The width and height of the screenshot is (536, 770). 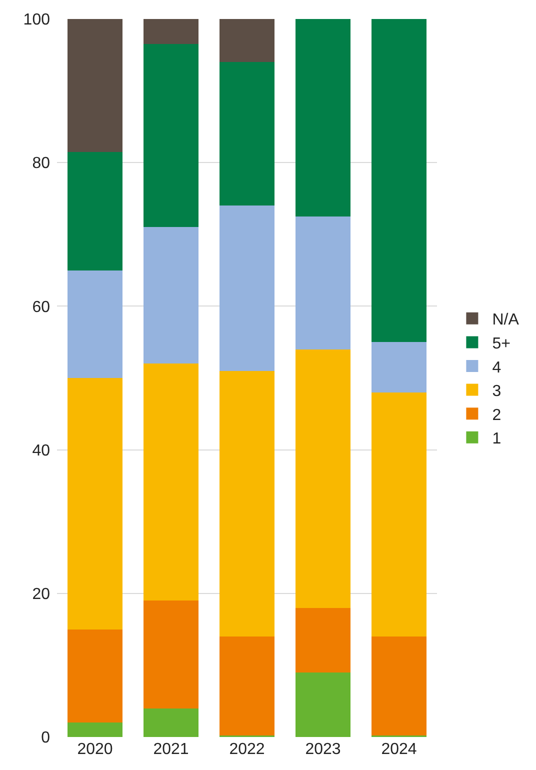 What do you see at coordinates (497, 439) in the screenshot?
I see `legend-label: 1` at bounding box center [497, 439].